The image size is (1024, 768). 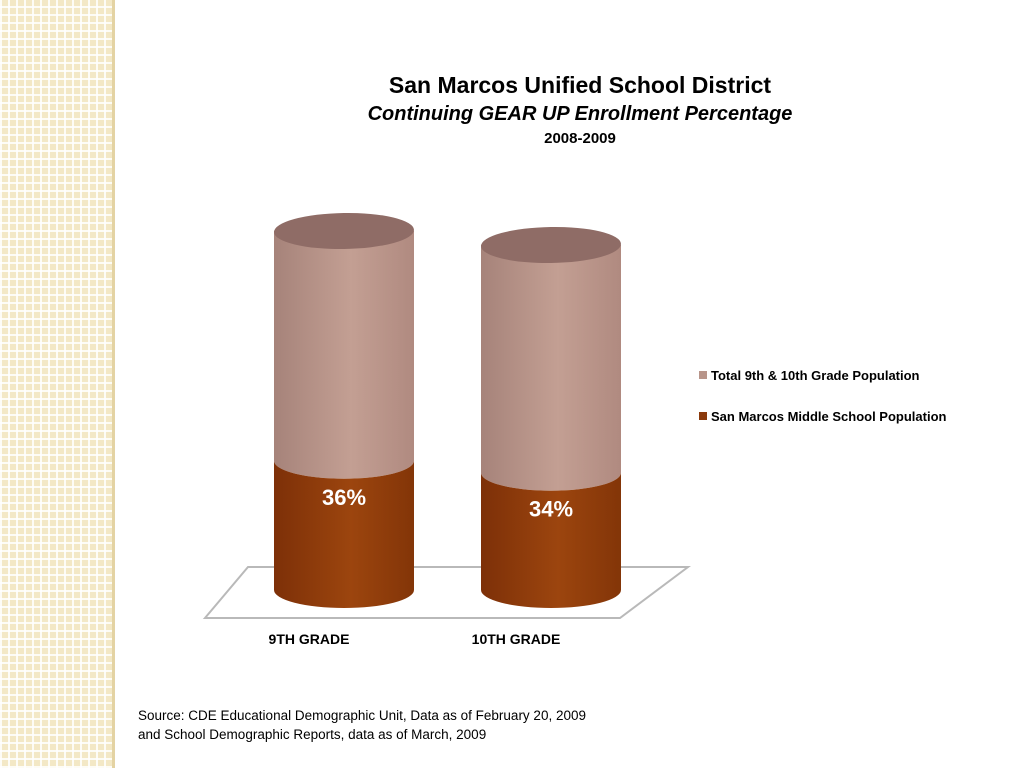 What do you see at coordinates (580, 85) in the screenshot?
I see `chart-title: San Marcos Unified School District` at bounding box center [580, 85].